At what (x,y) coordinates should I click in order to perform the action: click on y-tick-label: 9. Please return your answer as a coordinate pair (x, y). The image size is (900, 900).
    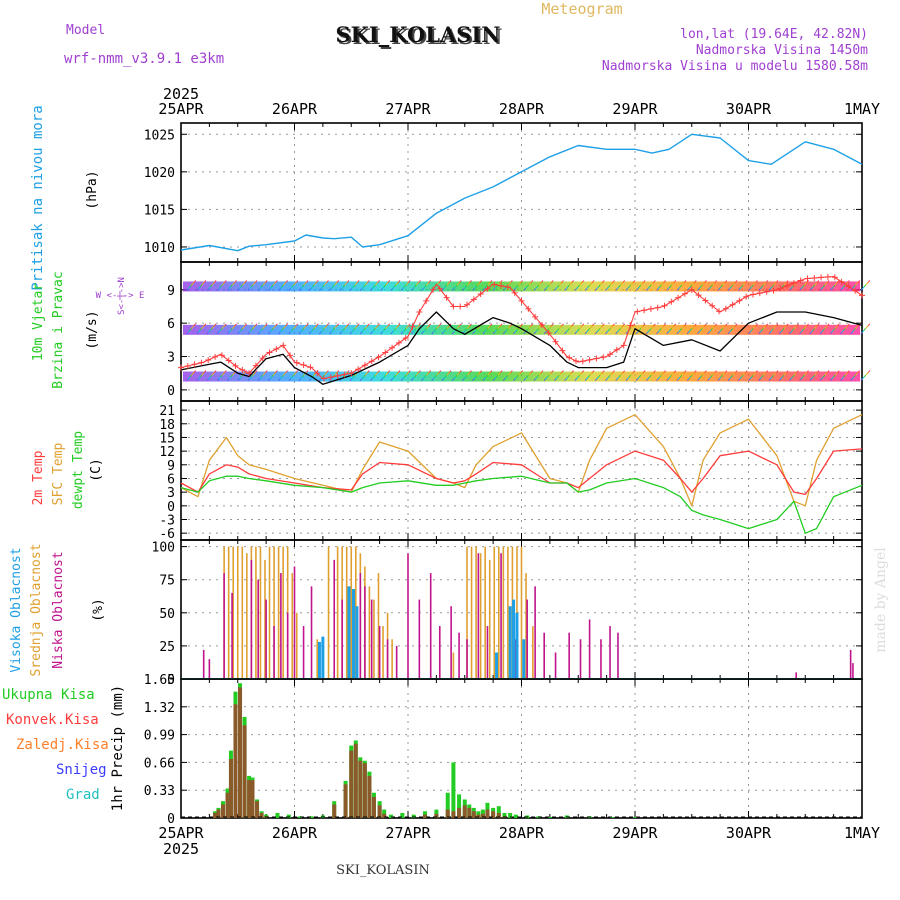
    Looking at the image, I should click on (171, 291).